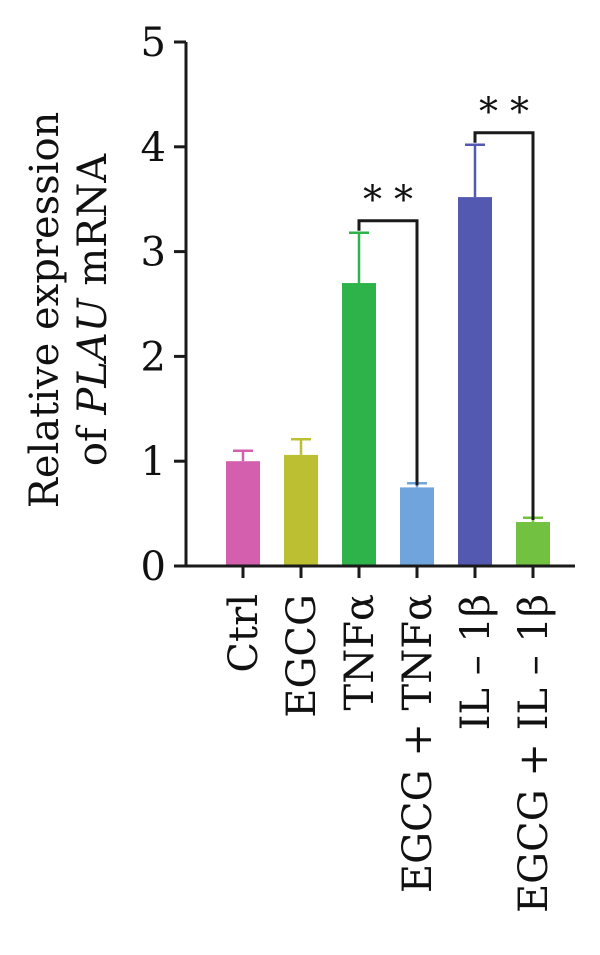 Image resolution: width=600 pixels, height=955 pixels. I want to click on svg-text: of PLAU mRNA, so click(93, 309).